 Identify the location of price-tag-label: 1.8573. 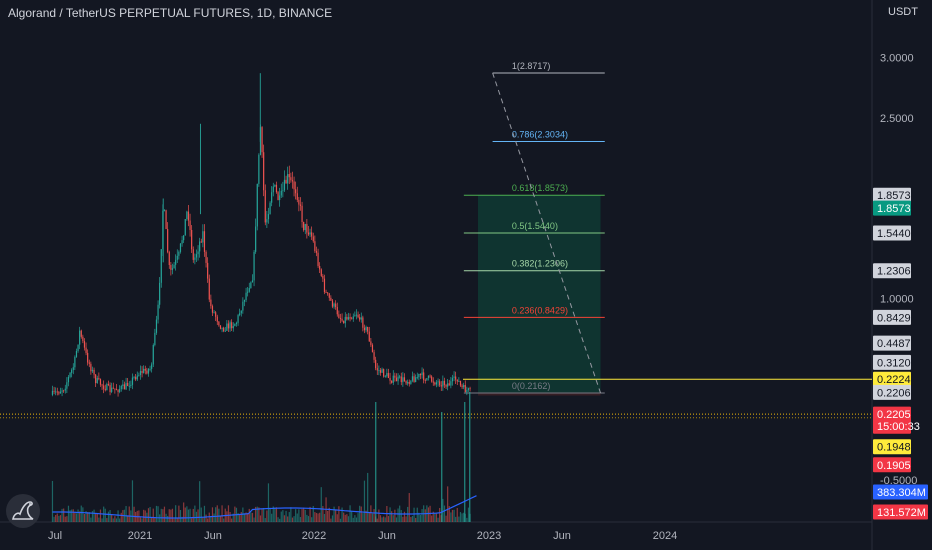
(894, 196).